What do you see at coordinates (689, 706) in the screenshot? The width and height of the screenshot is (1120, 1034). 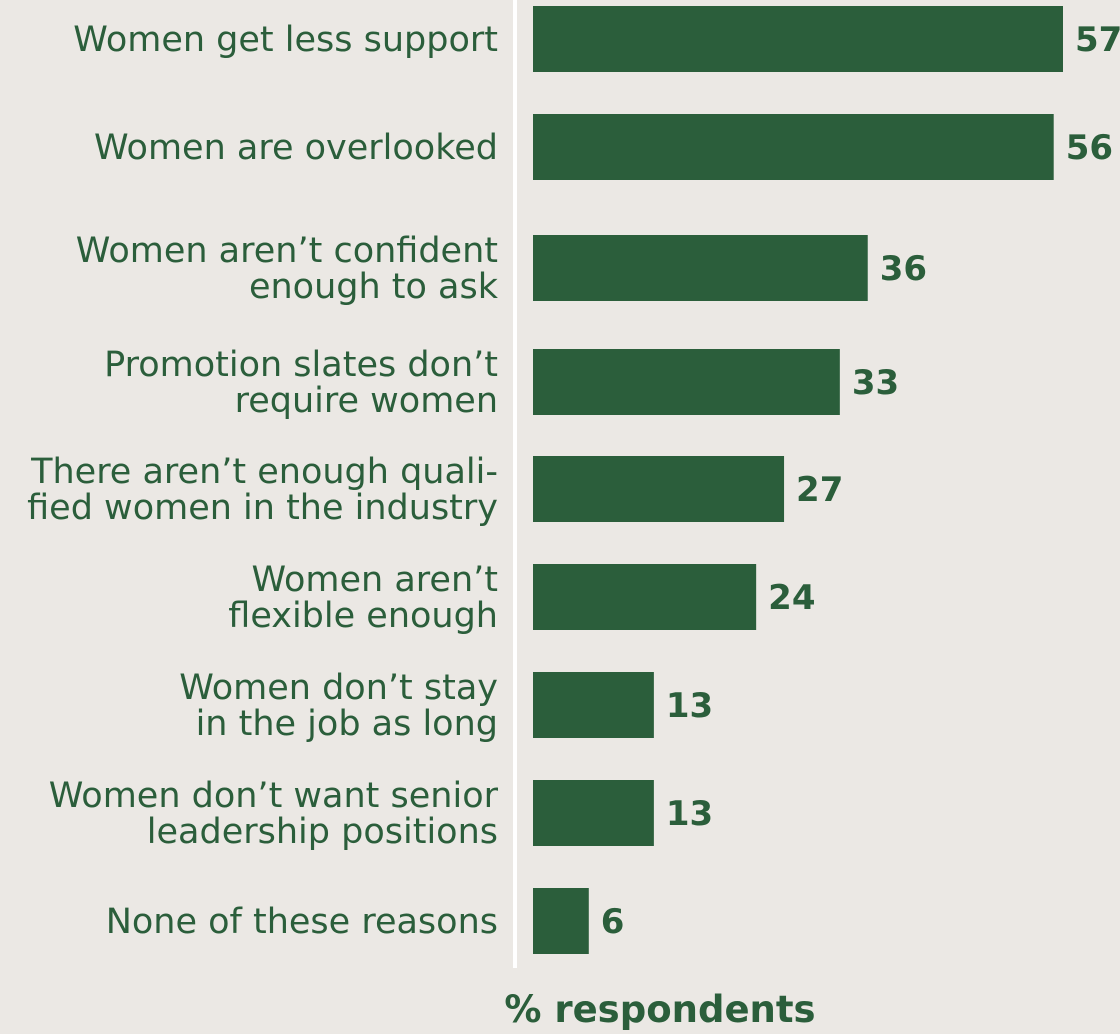 I see `value-label-6: 13` at bounding box center [689, 706].